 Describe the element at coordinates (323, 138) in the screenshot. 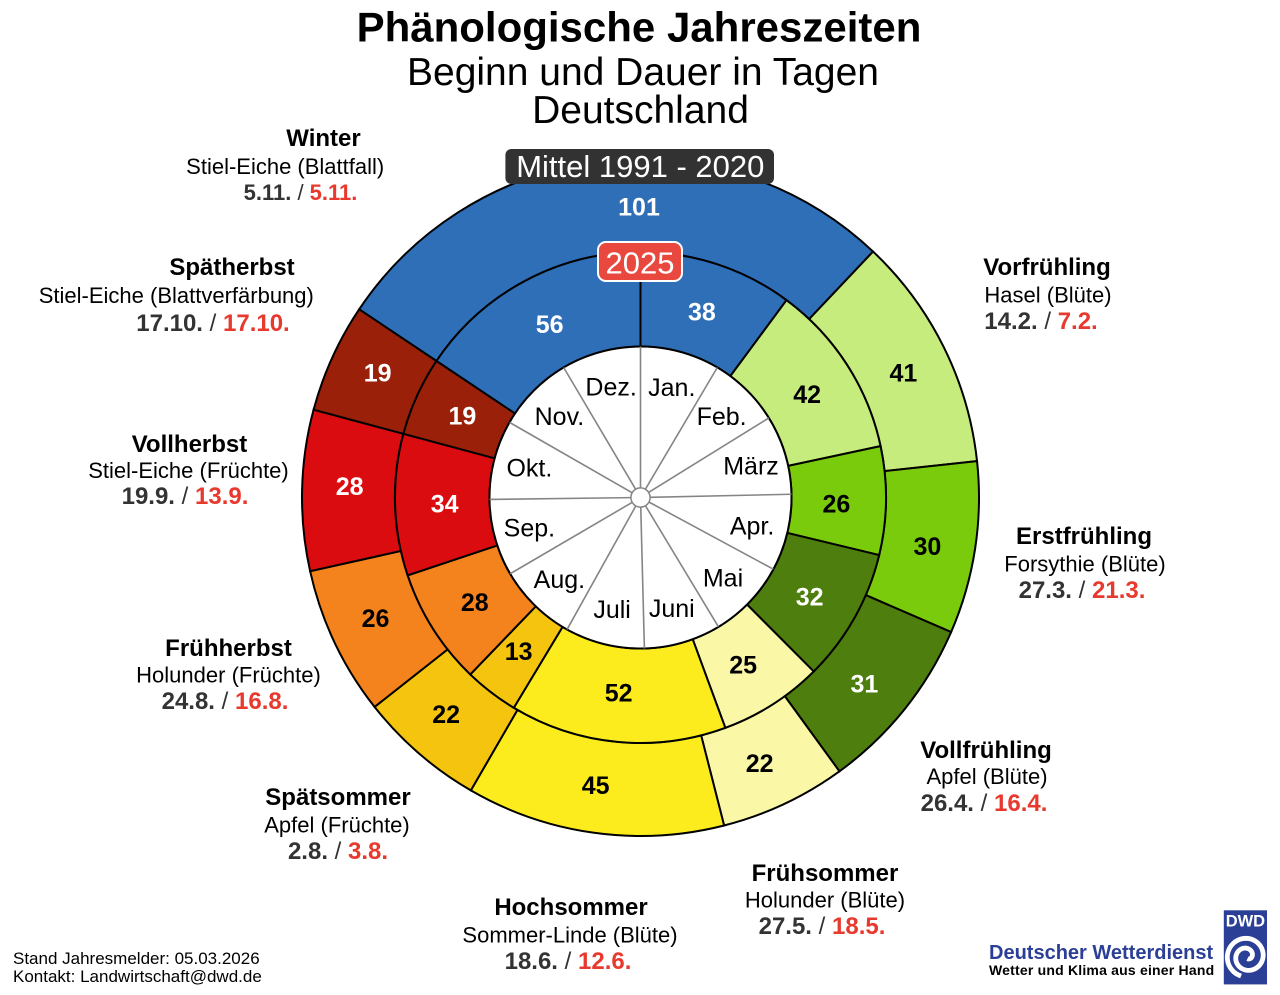

I see `svg-text: Winter` at that location.